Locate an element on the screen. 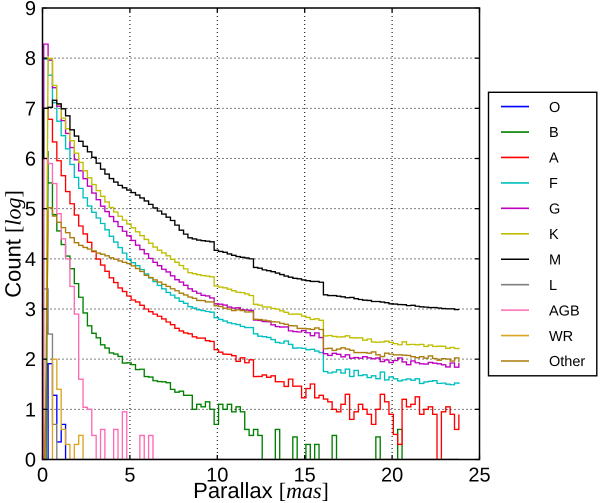 The height and width of the screenshot is (503, 600). svg-text: 25 is located at coordinates (479, 476).